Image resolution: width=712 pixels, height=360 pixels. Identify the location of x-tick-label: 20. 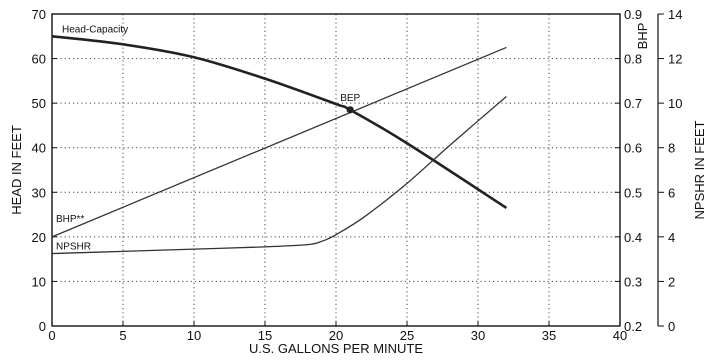
(336, 335).